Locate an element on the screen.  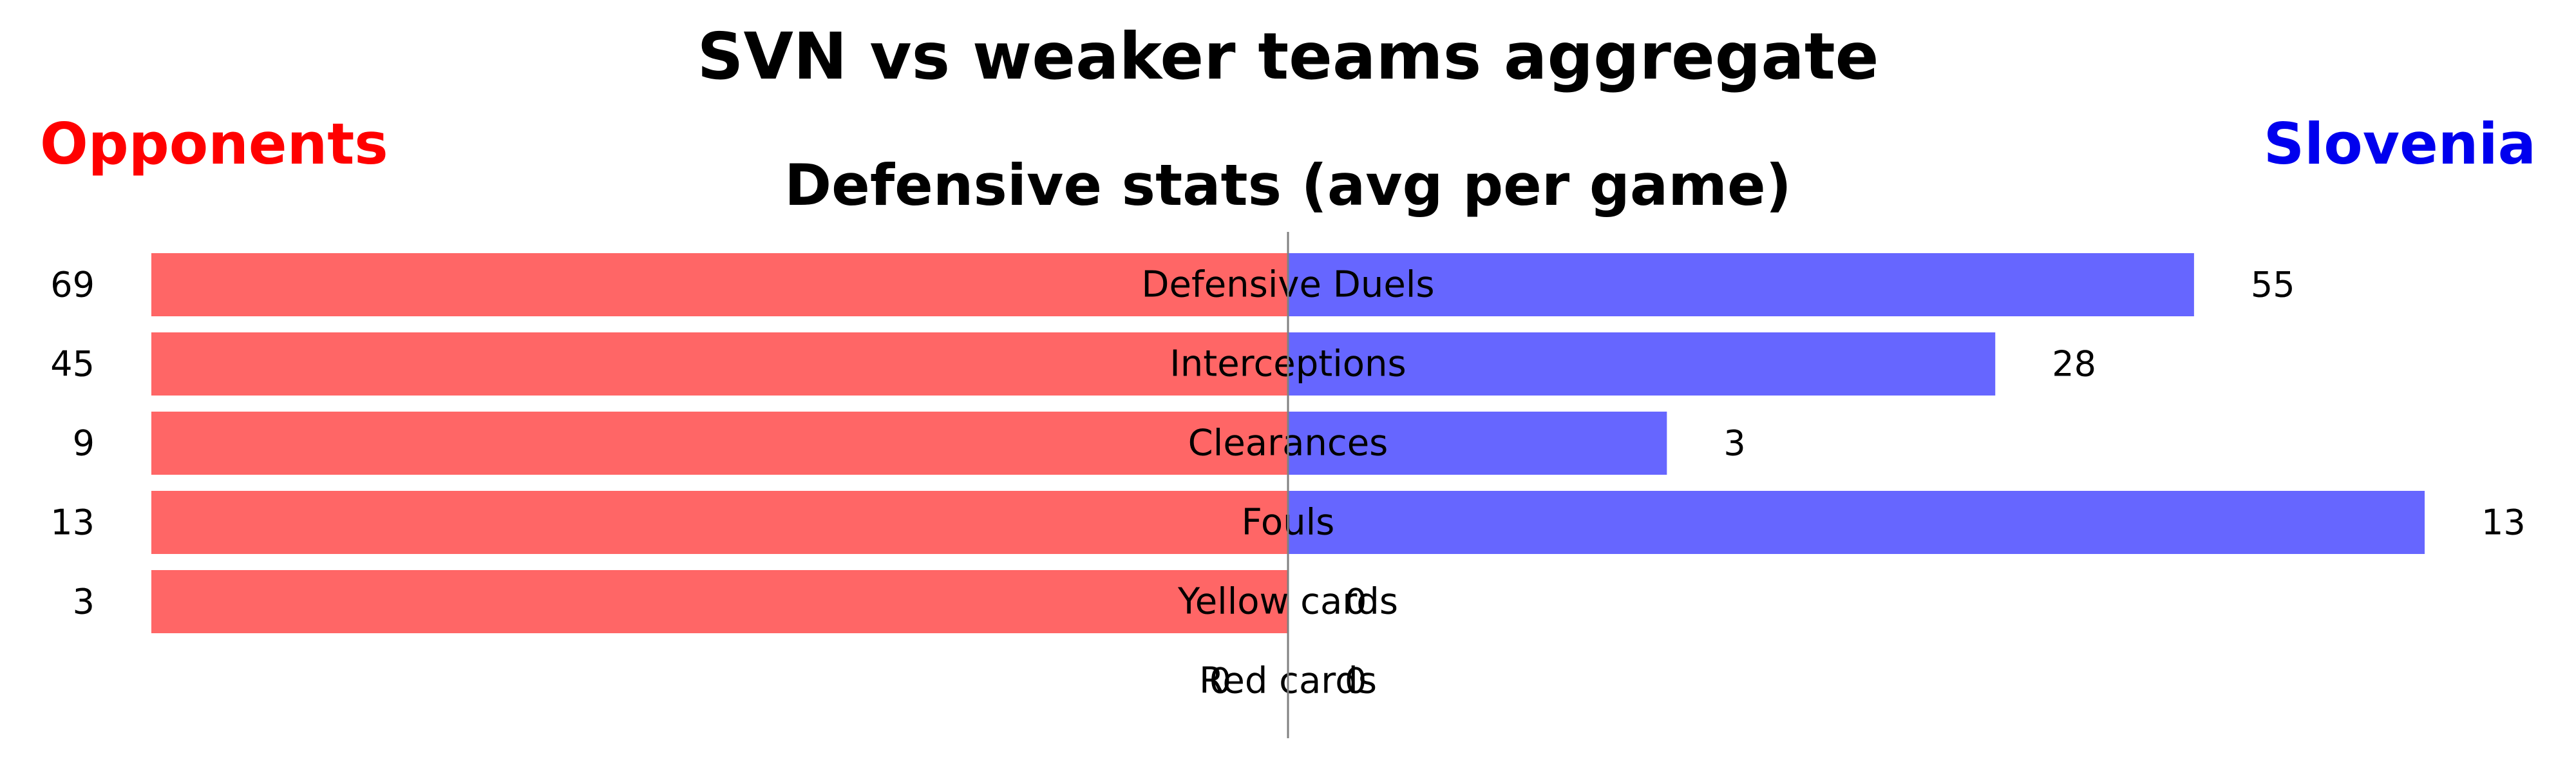
chart-title: SVN vs weaker teams aggregate is located at coordinates (1288, 56).